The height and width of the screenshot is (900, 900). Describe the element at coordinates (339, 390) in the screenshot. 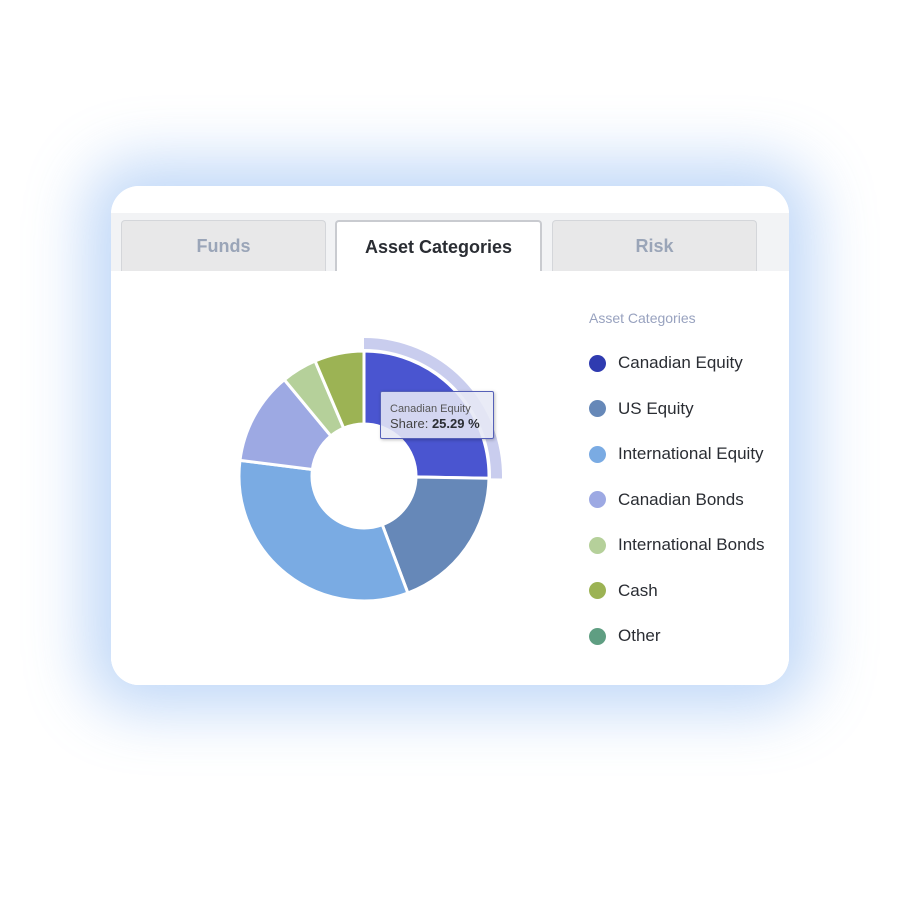

I see `slice-cash` at that location.